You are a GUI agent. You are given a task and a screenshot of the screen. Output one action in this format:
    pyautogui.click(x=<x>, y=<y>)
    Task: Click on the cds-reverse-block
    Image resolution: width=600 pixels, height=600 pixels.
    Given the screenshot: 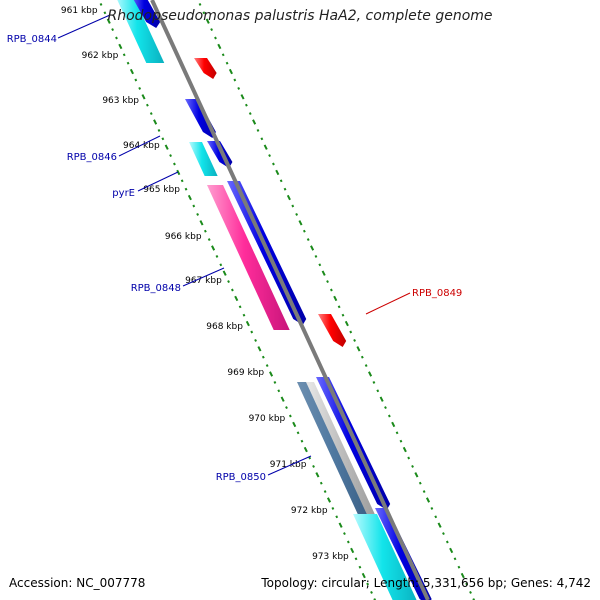 What is the action you would take?
    pyautogui.click(x=332, y=330)
    